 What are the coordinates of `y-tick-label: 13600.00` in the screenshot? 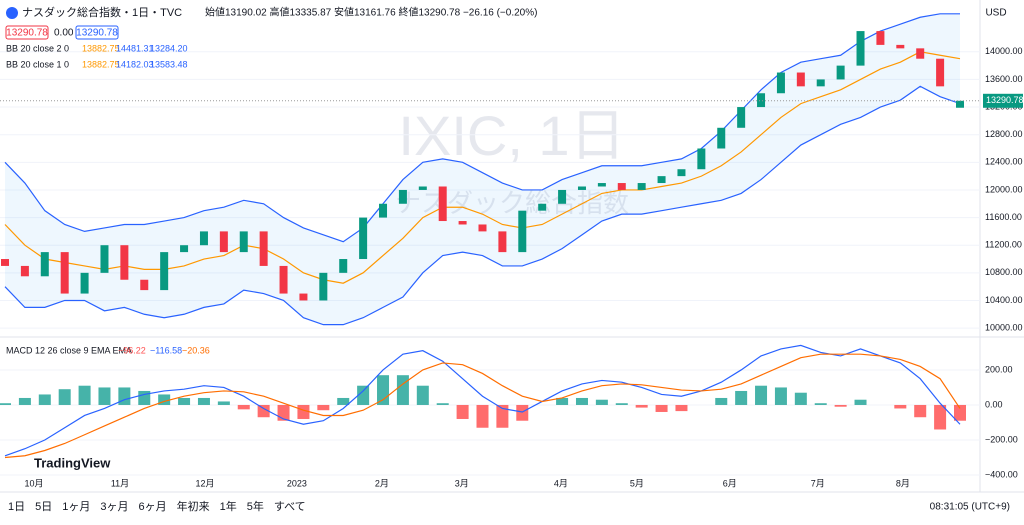 It's located at (1004, 79).